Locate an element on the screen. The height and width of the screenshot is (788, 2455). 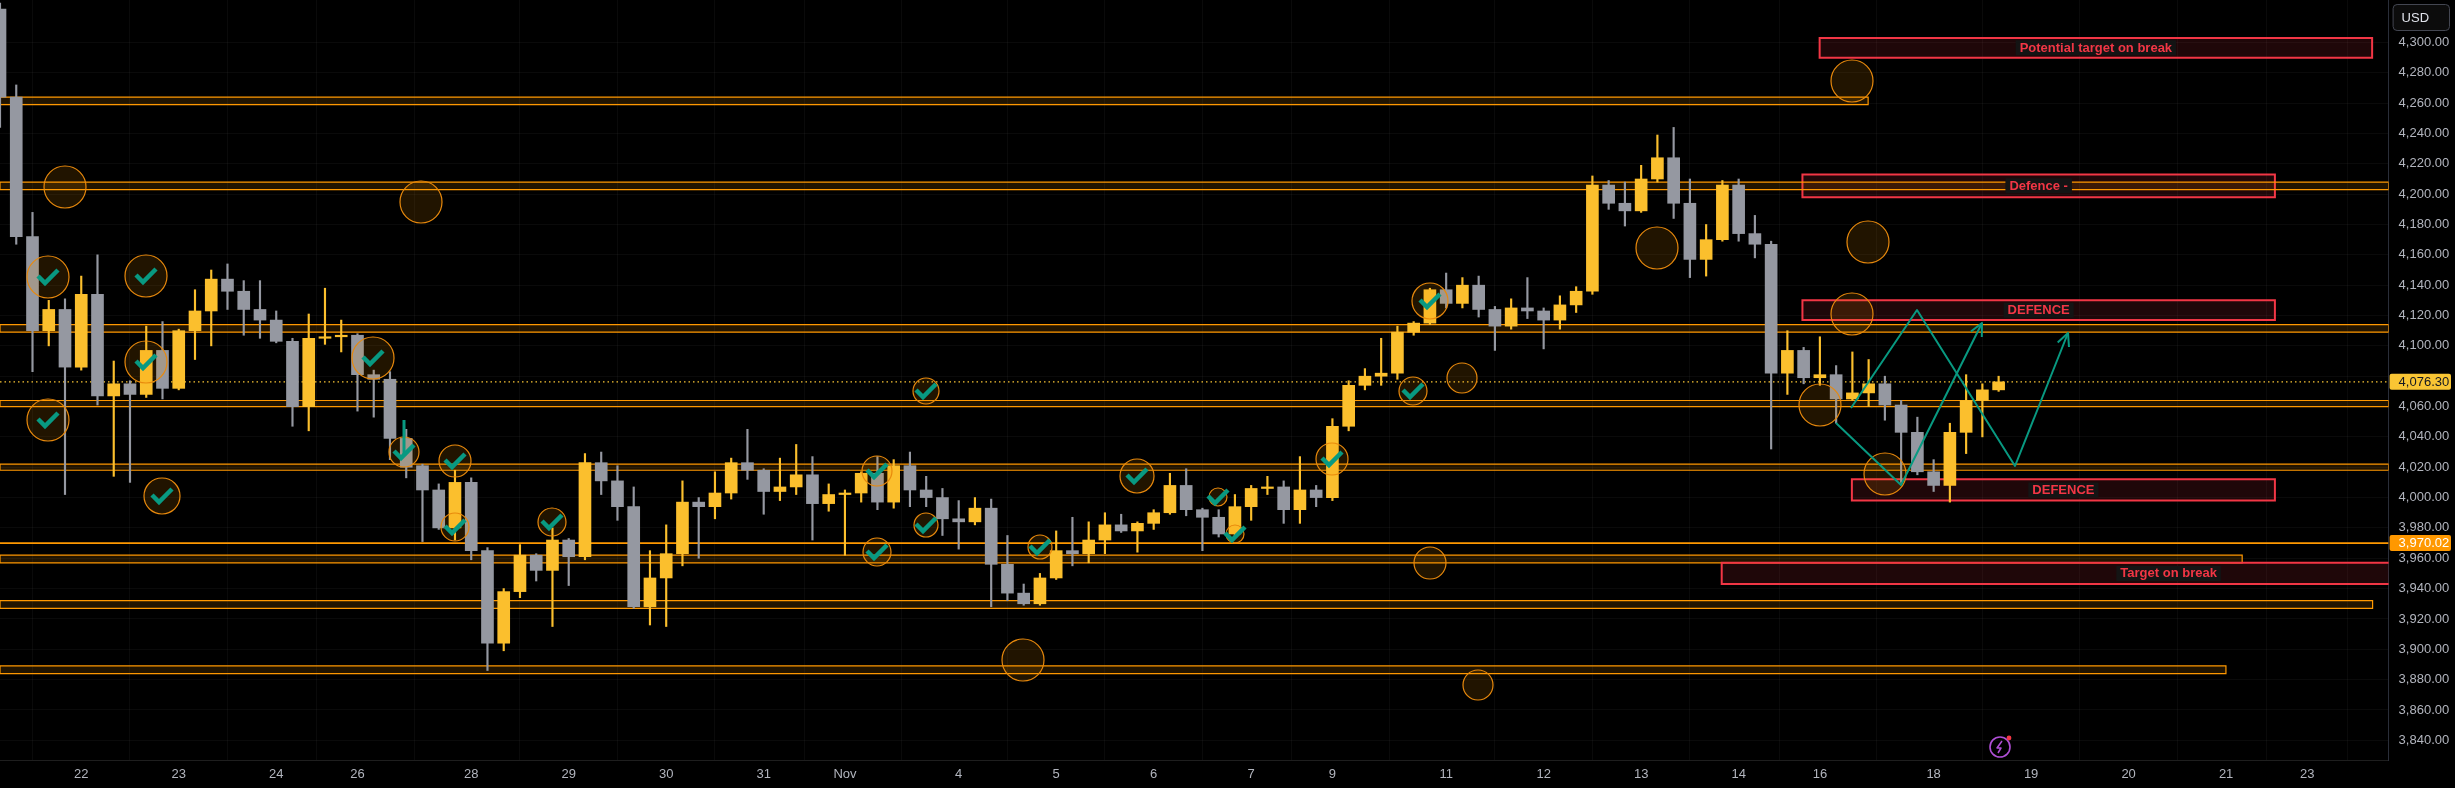
y-tick-label: 4,260.00 is located at coordinates (2424, 102).